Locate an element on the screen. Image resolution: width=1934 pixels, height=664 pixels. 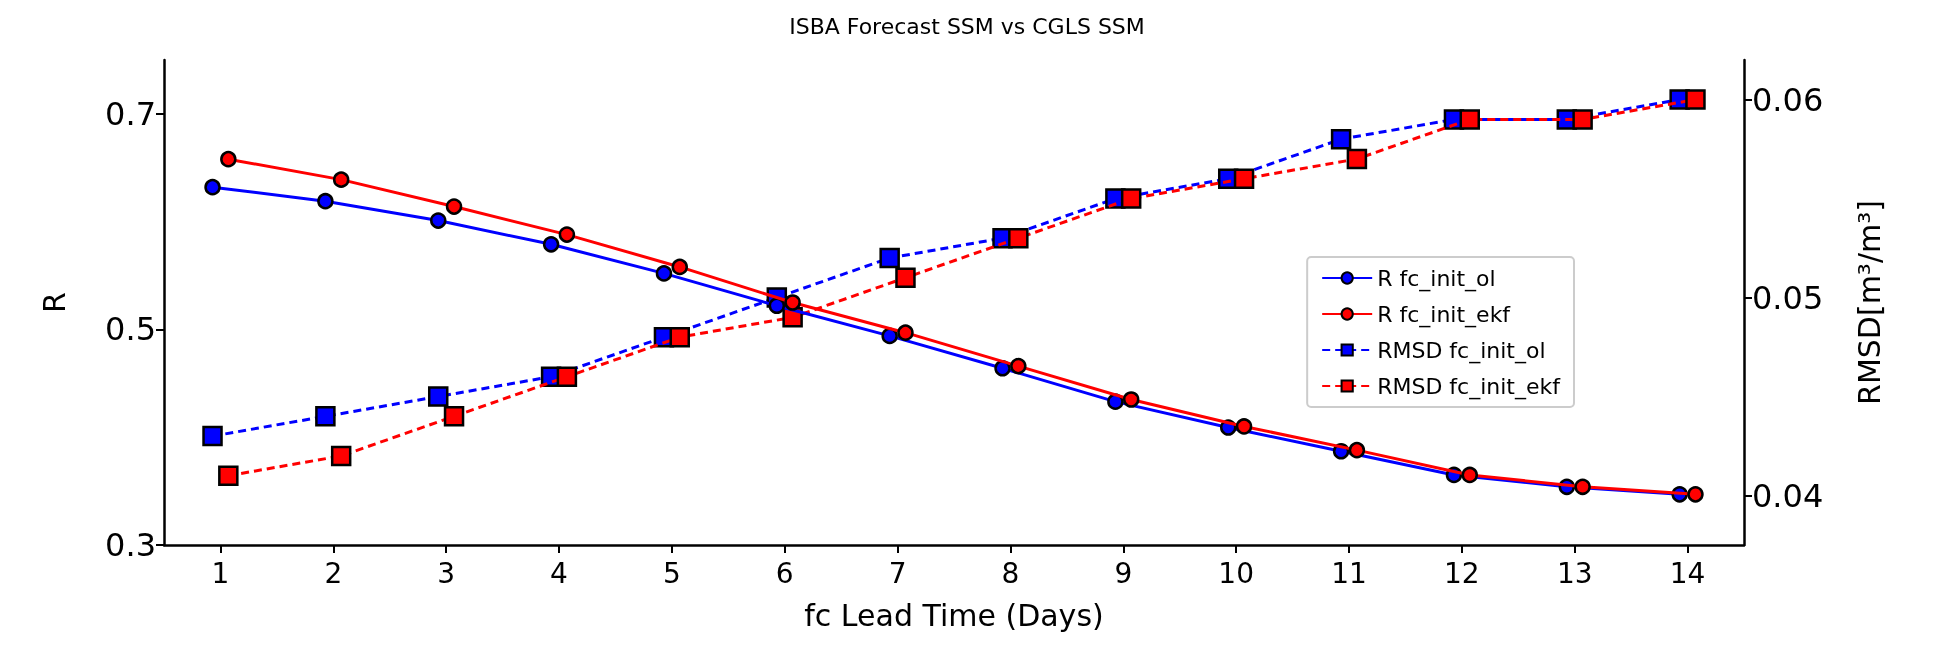
x-axis-title: fc Lead Time (Days) is located at coordinates (954, 615).